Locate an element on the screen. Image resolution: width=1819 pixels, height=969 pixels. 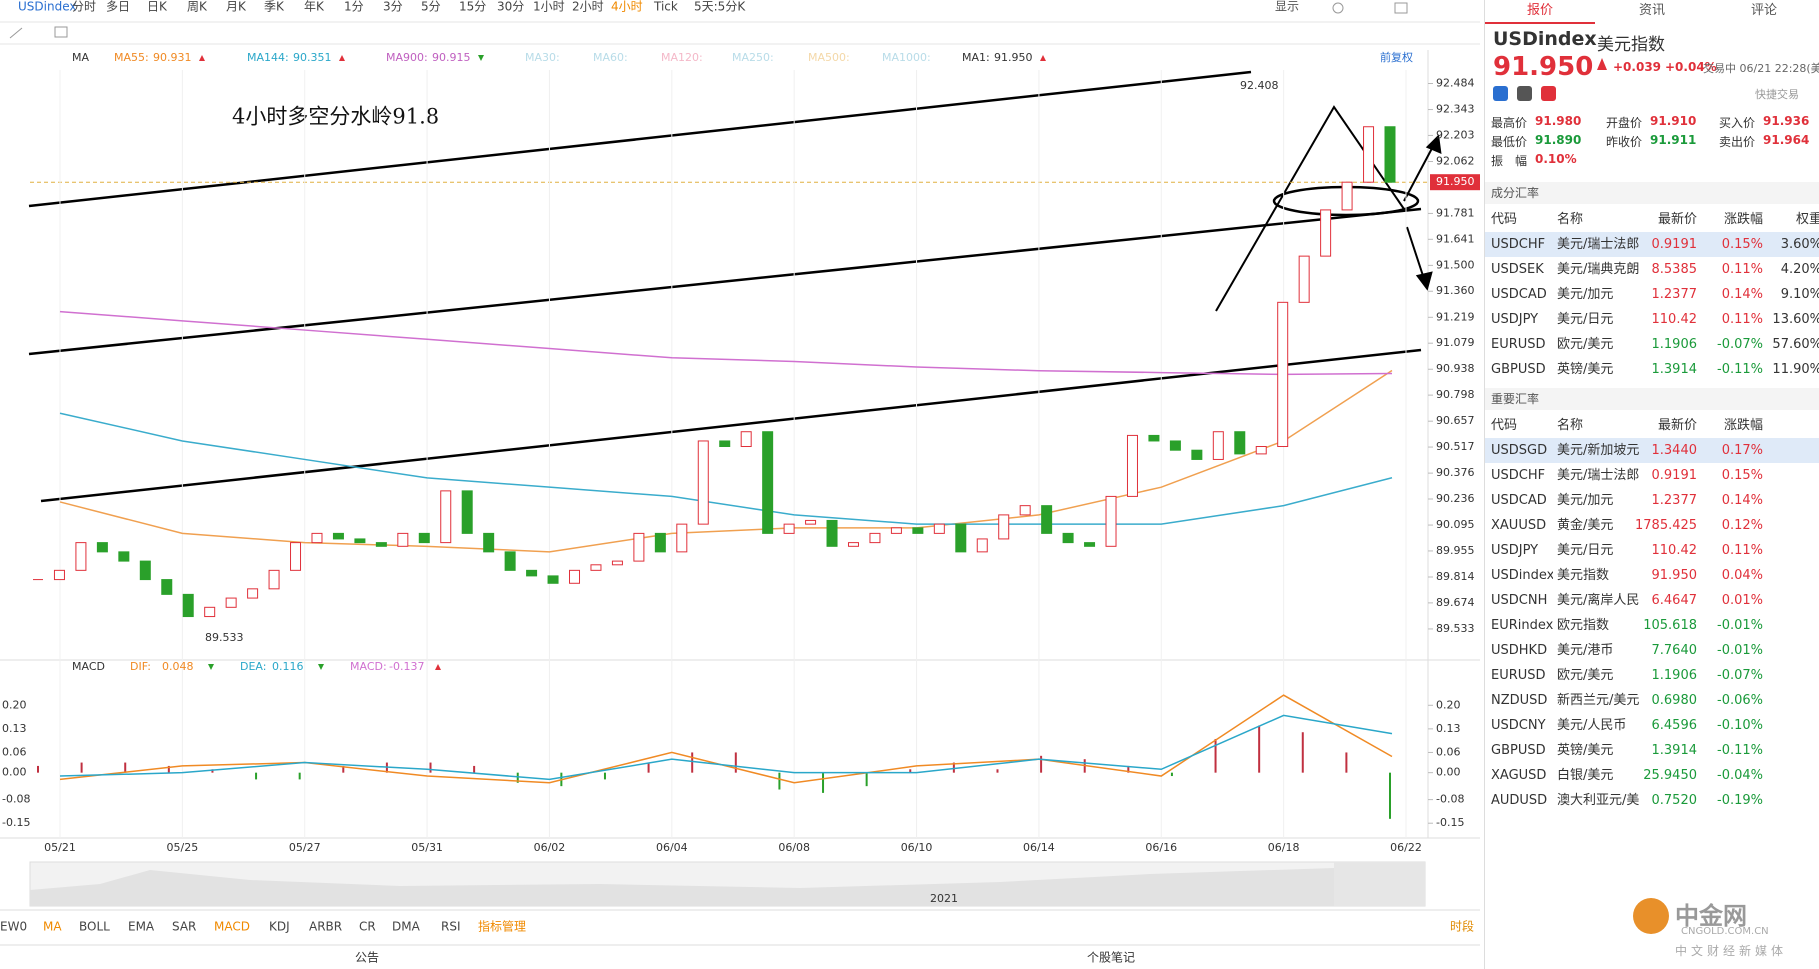
period-tab: 4小时 is located at coordinates (627, 7).